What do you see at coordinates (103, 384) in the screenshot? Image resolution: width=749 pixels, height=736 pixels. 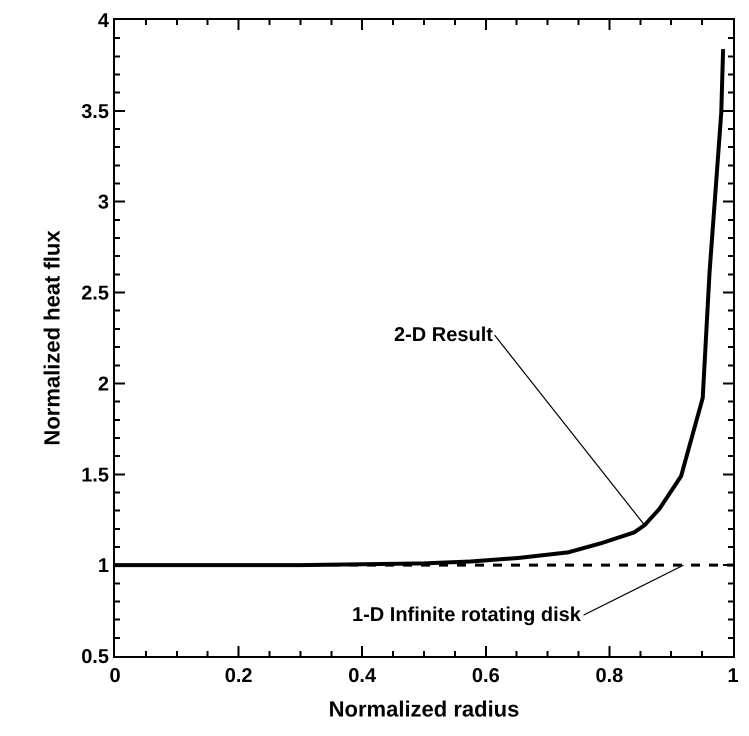 I see `y-tick-label: 2` at bounding box center [103, 384].